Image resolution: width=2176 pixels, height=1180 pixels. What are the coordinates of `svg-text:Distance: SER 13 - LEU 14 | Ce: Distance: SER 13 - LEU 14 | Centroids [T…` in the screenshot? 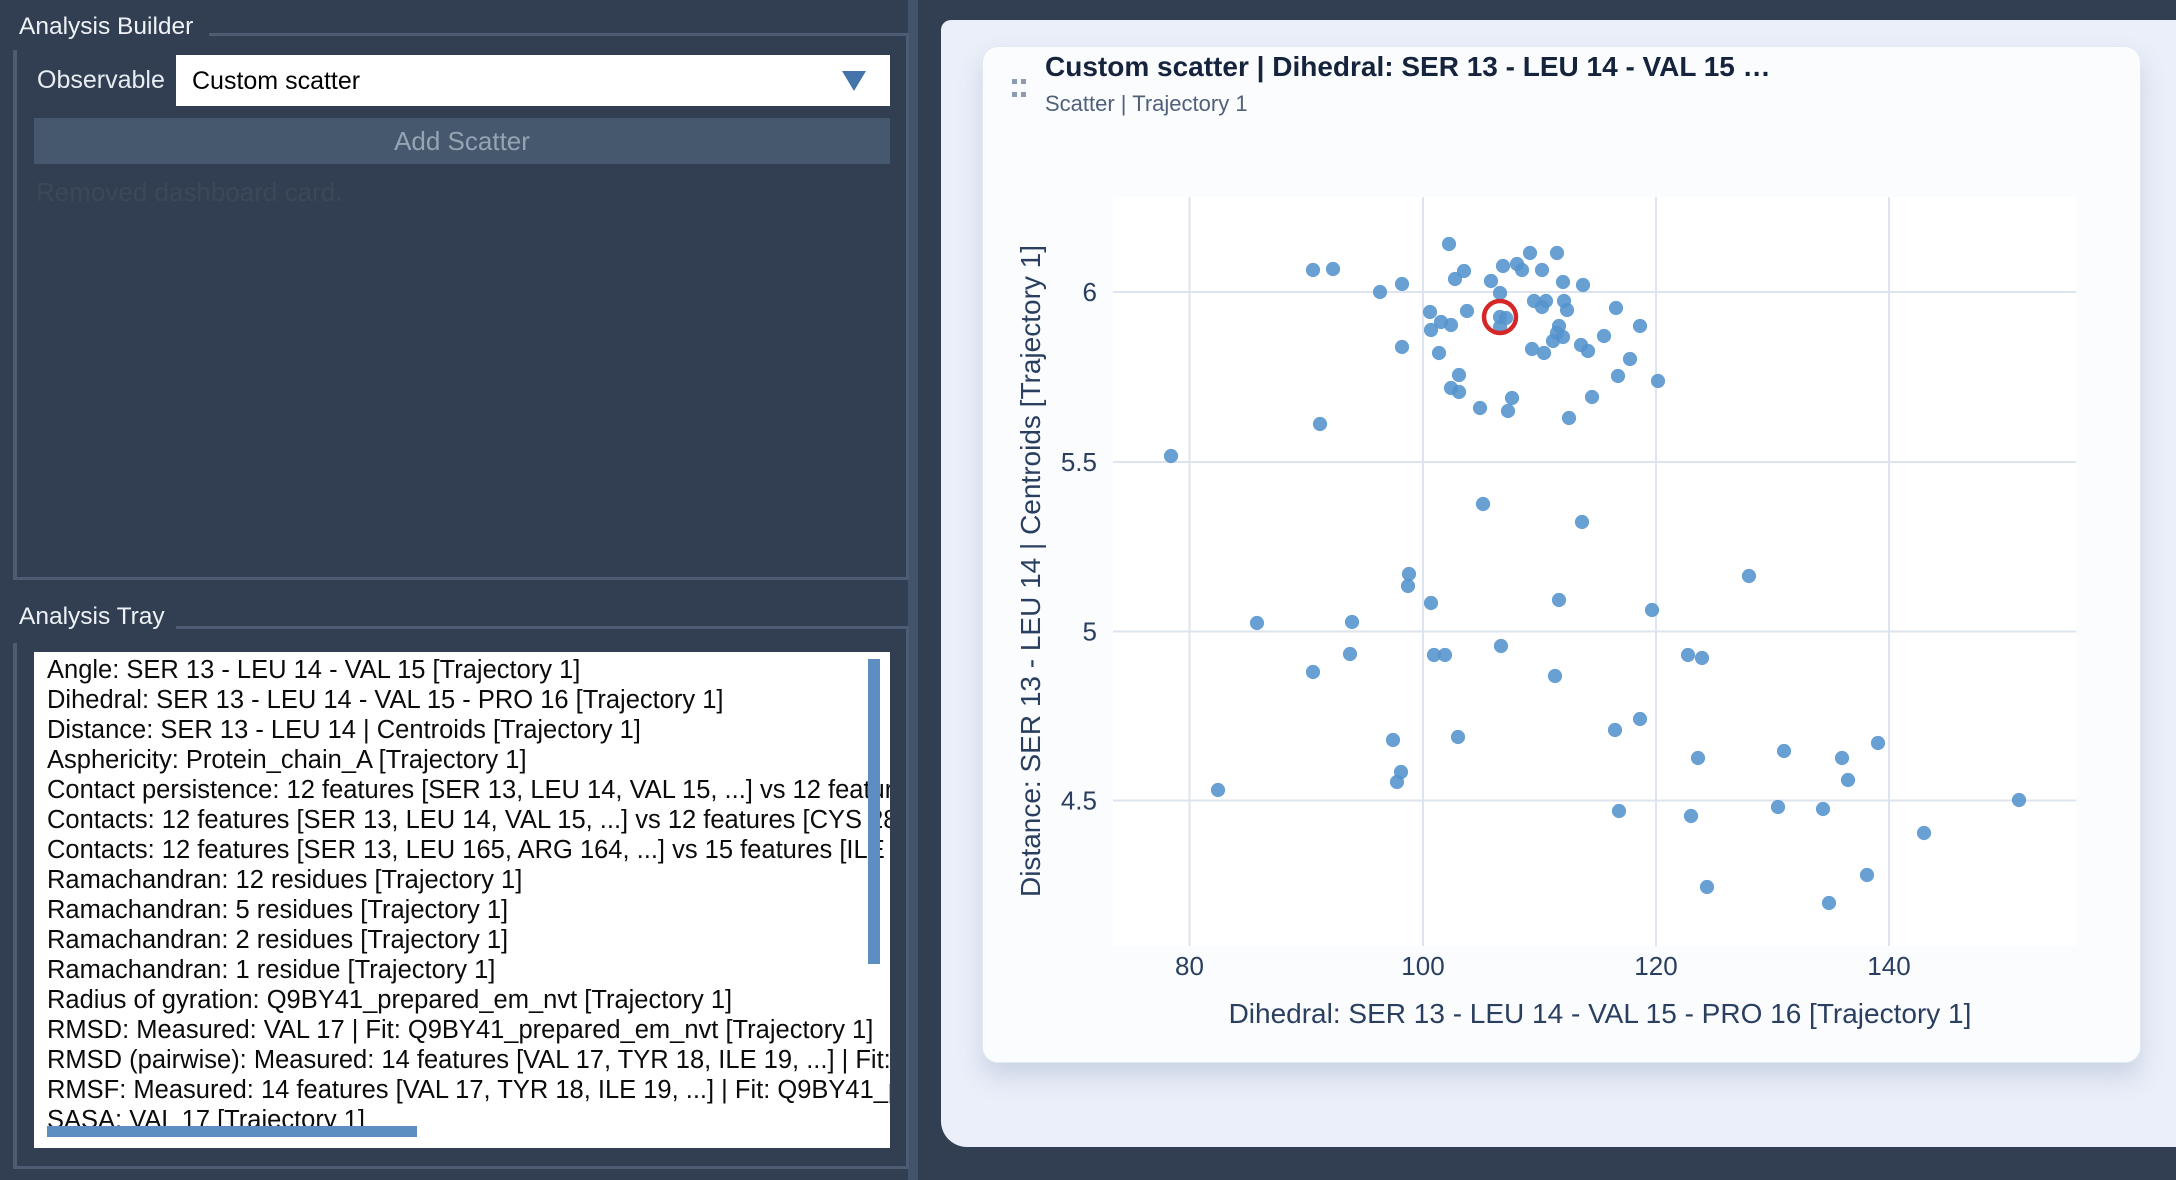 It's located at (1030, 571).